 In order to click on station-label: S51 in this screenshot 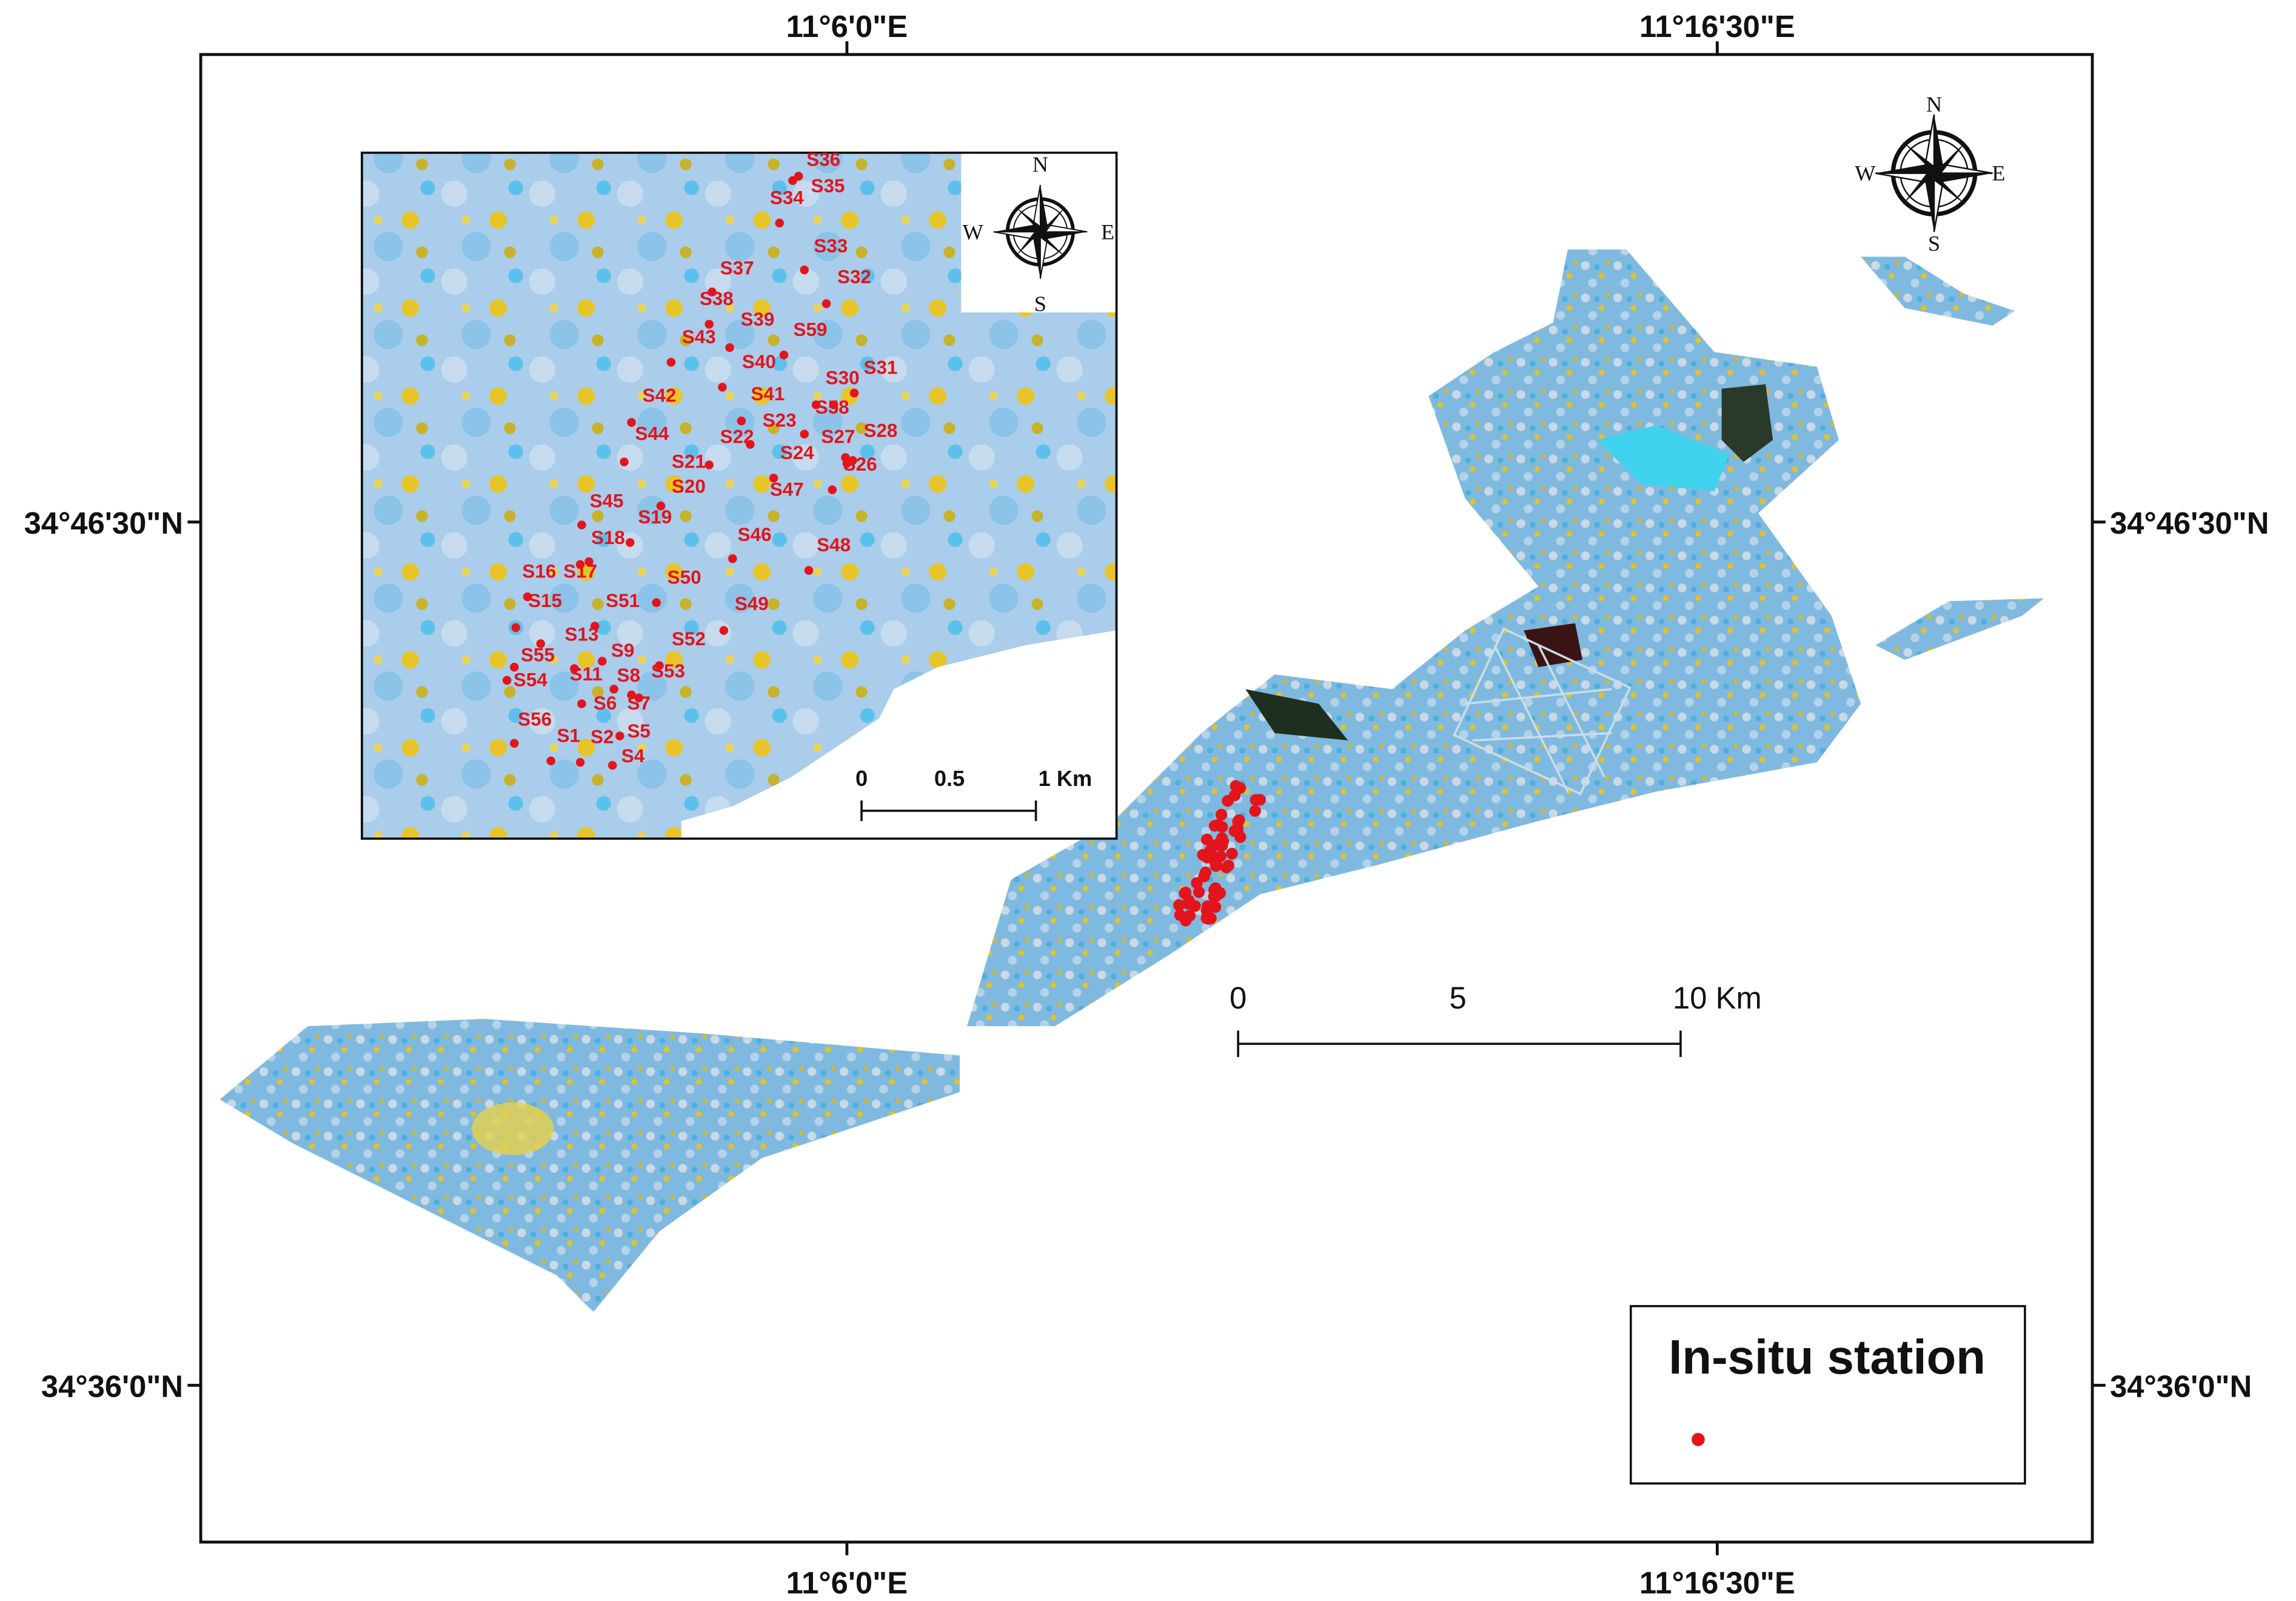, I will do `click(623, 600)`.